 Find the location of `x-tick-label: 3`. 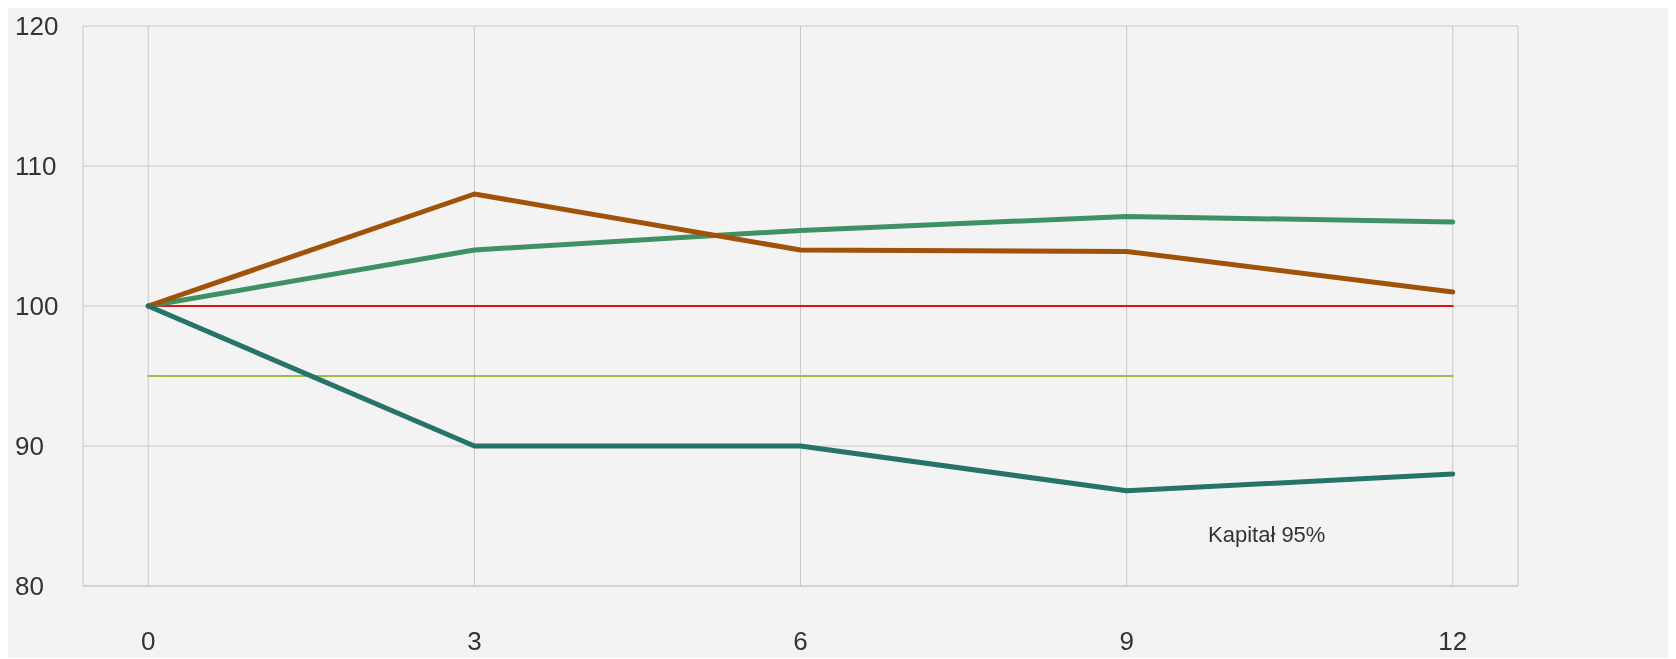

x-tick-label: 3 is located at coordinates (474, 641).